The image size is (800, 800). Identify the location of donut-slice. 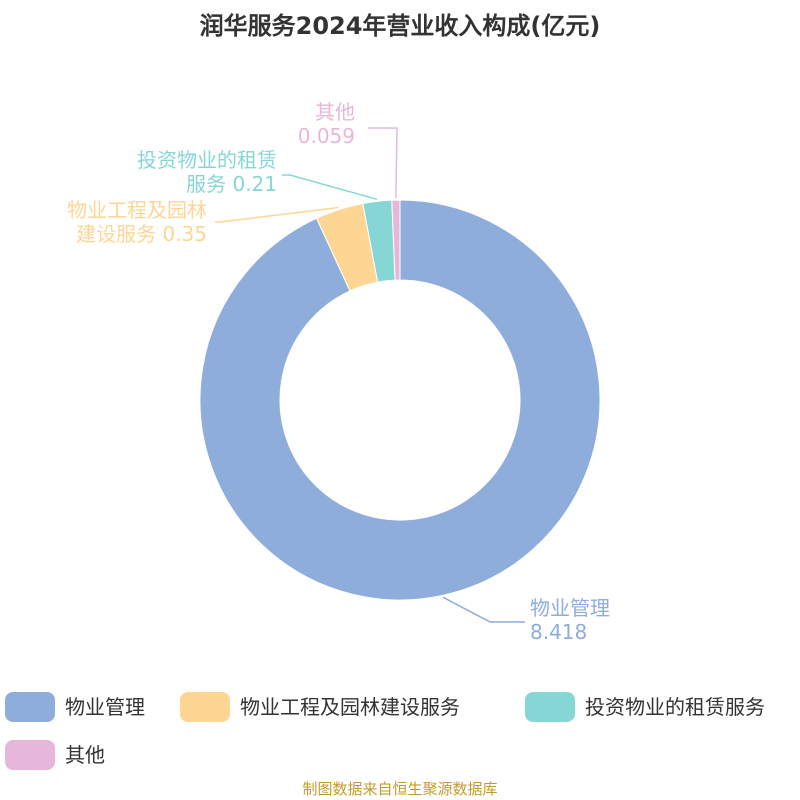
(396, 240).